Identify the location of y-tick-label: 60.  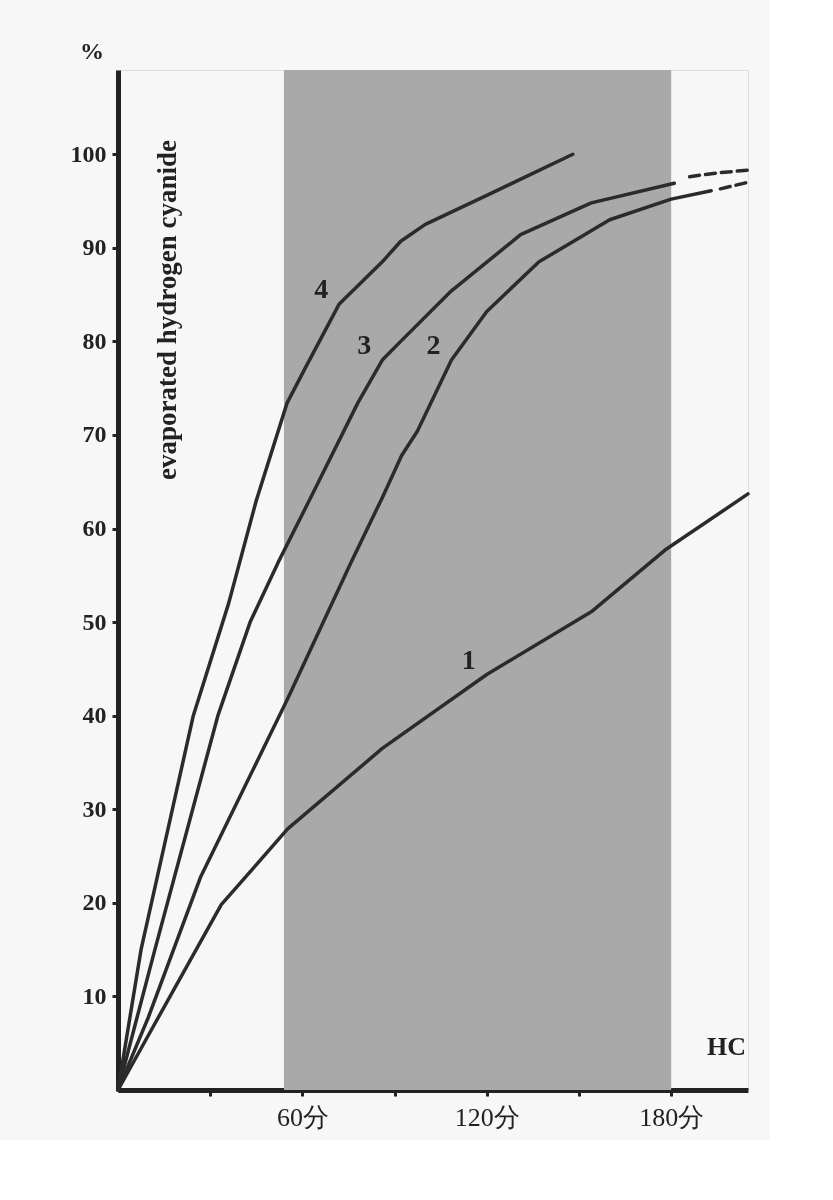
(94, 528).